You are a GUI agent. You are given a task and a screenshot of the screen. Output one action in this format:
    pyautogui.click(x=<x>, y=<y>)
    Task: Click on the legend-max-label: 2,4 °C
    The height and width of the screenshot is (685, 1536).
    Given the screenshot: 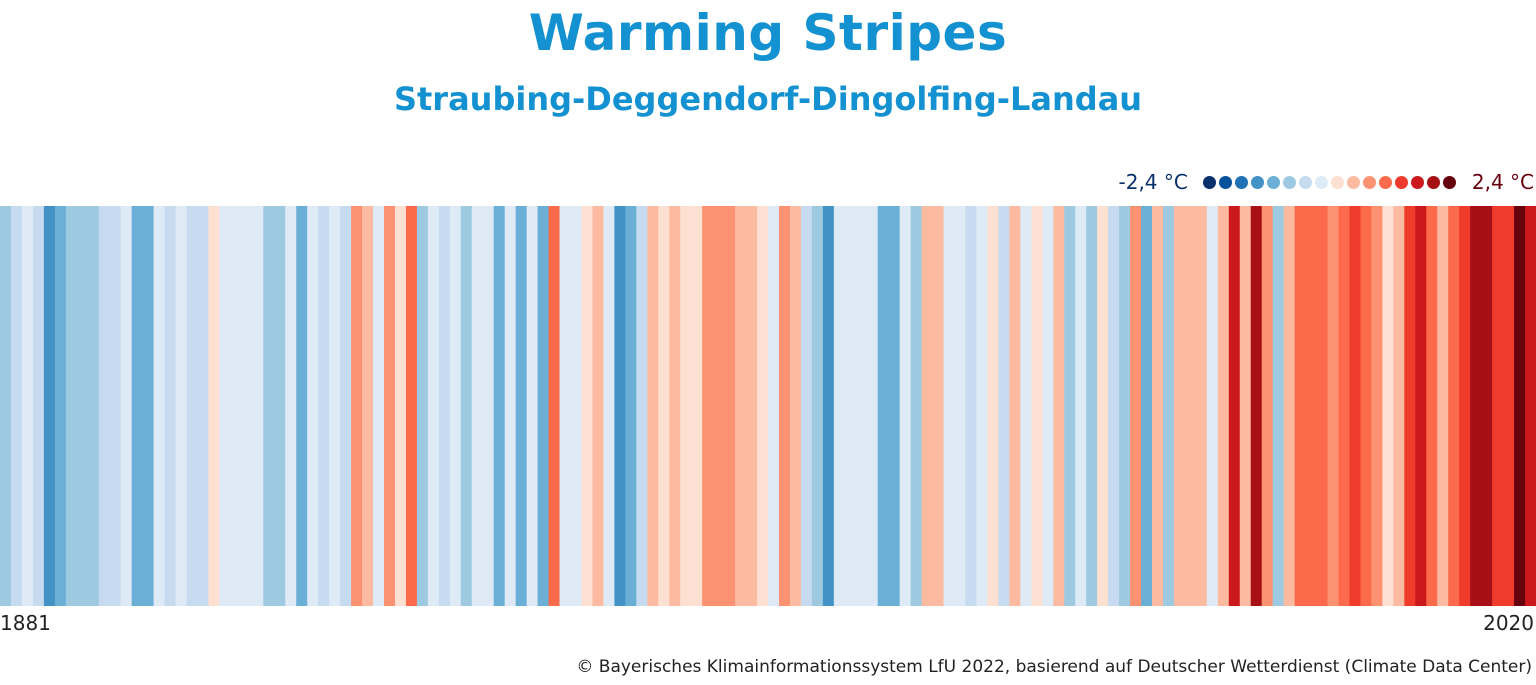 What is the action you would take?
    pyautogui.click(x=1502, y=182)
    